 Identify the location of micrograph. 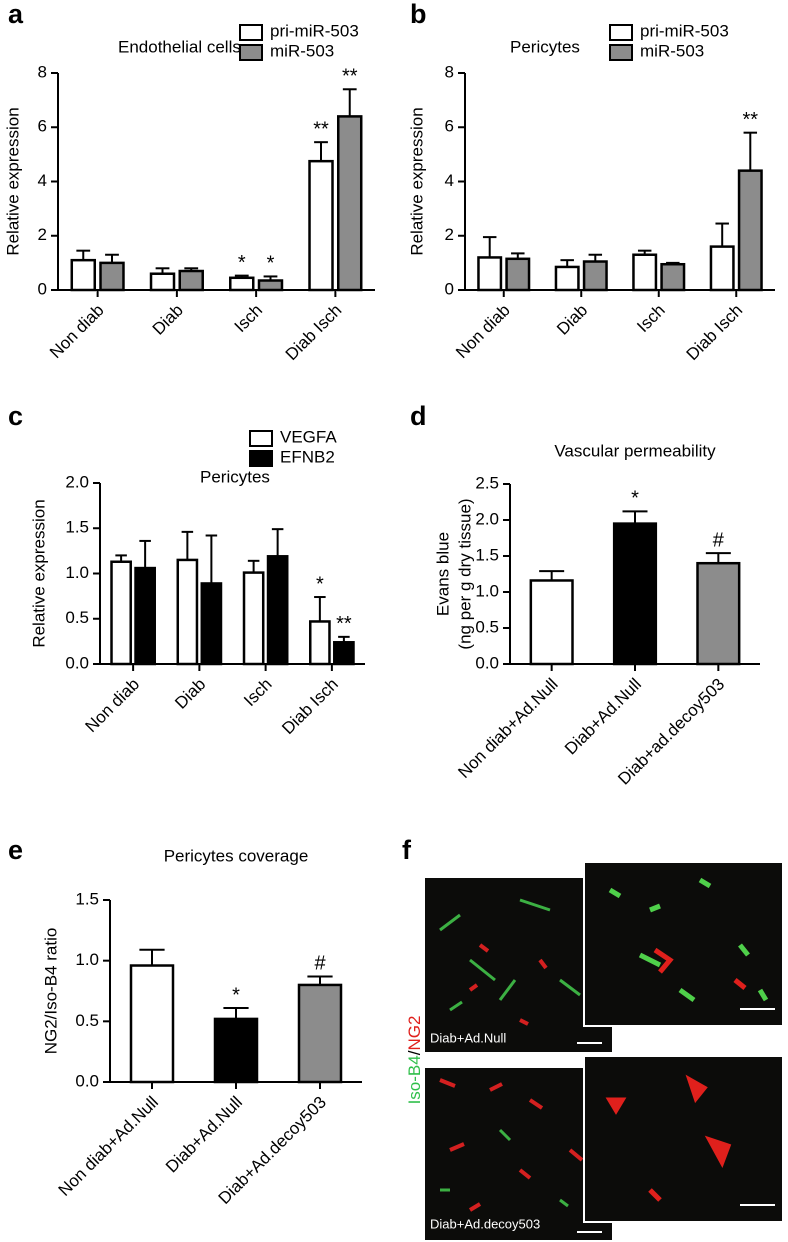
(518, 965).